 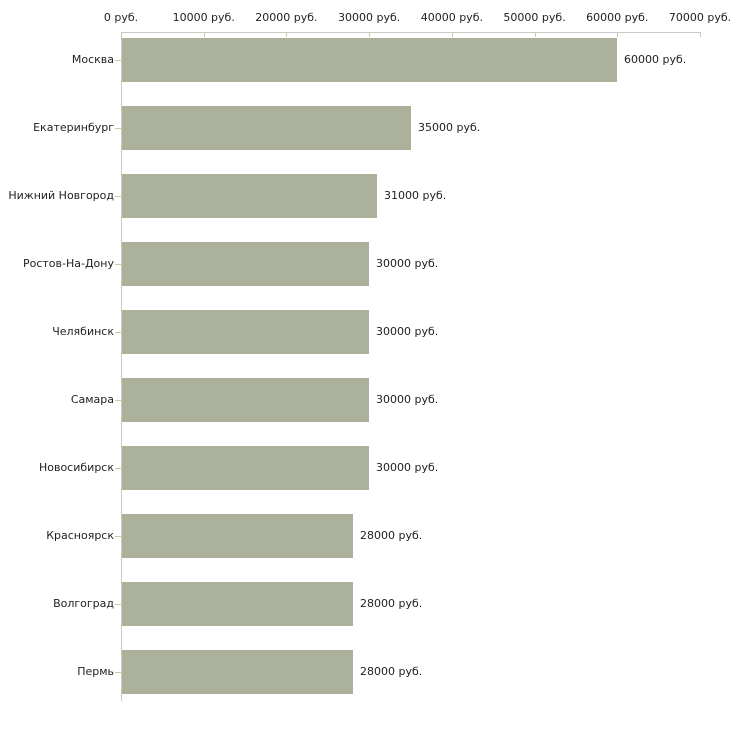 I want to click on category-label: Волгоград, so click(x=83, y=603).